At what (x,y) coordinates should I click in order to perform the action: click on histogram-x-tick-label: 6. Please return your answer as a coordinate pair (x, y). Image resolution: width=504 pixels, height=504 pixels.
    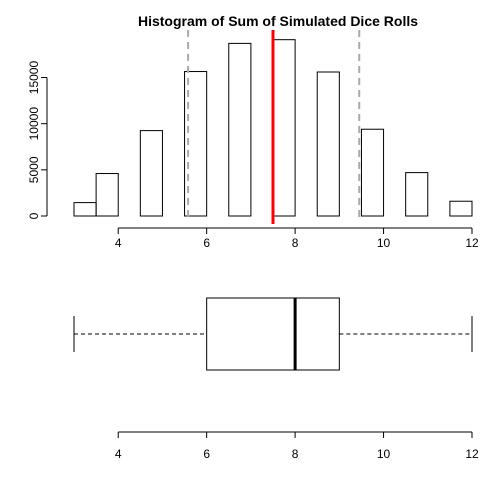
    Looking at the image, I should click on (206, 243).